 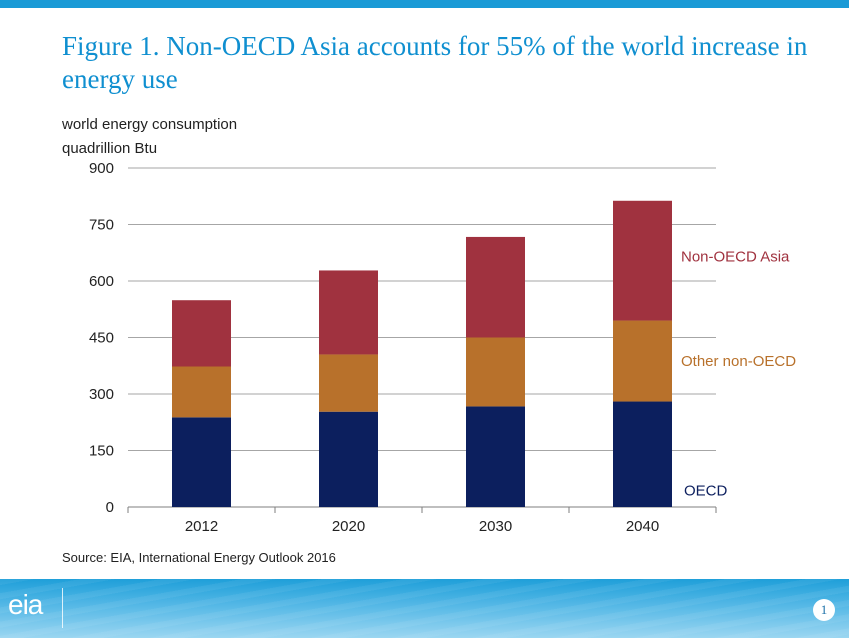 I want to click on y-axis-label: quadrillion Btu, so click(x=110, y=148).